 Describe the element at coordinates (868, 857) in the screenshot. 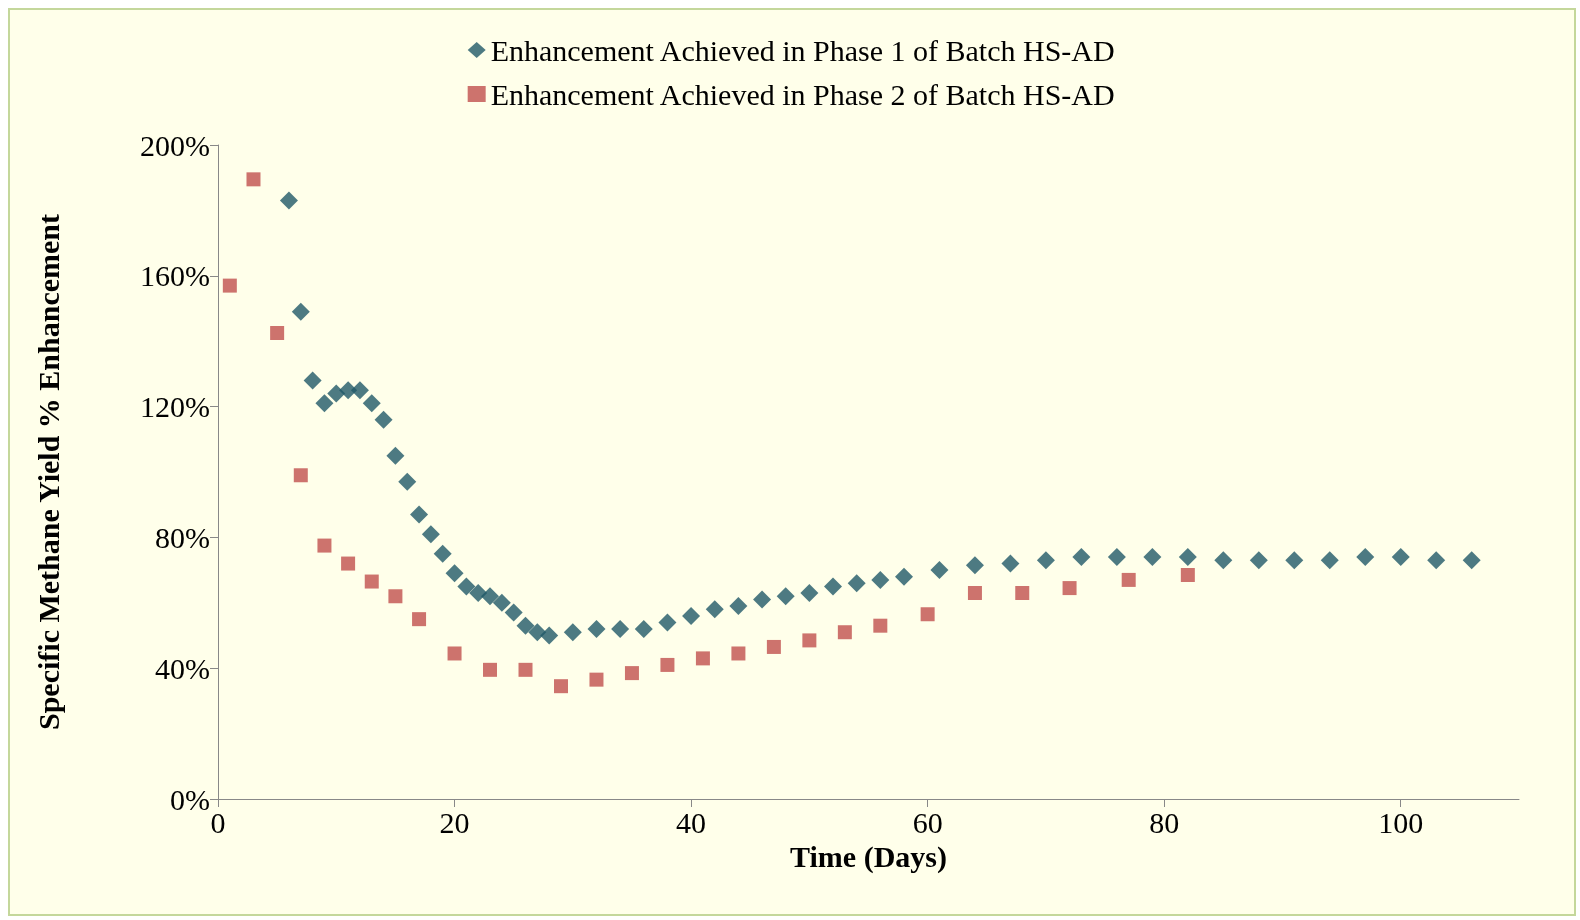

I see `x-axis-title: Time (Days)` at that location.